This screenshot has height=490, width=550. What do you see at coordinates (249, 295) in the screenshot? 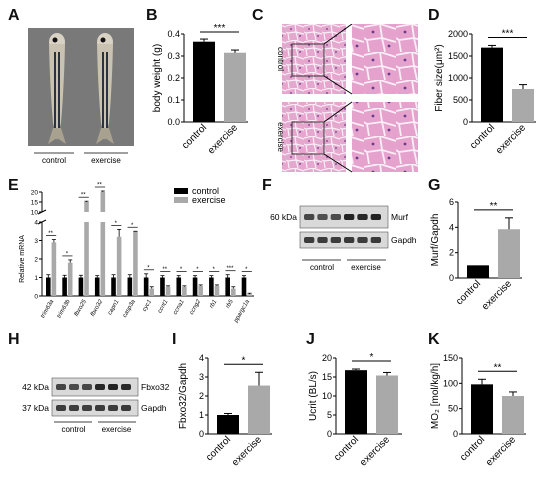
I see `bar-exercise-ppargc1a` at bounding box center [249, 295].